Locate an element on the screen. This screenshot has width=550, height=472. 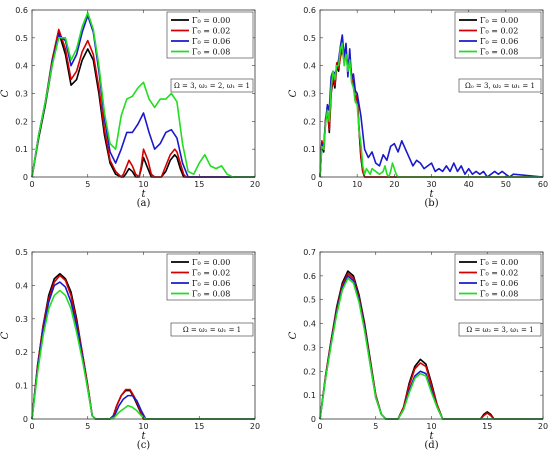
annotation: Ω = ω₂ = ω₁ = 1 is located at coordinates (212, 329).